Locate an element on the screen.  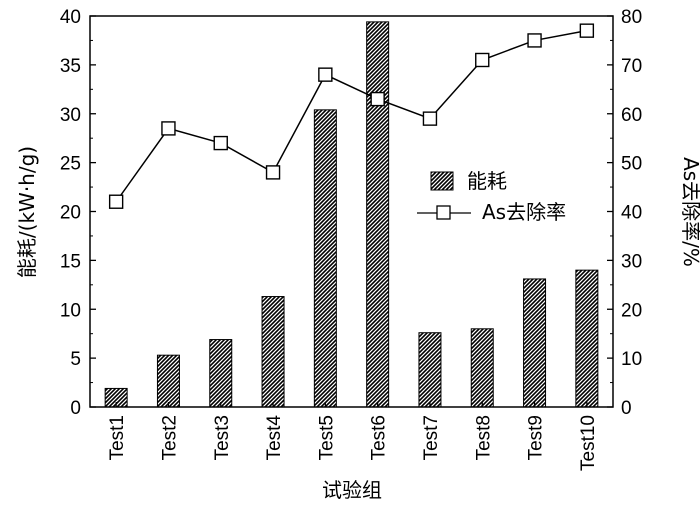
right-tick-label: 60 is located at coordinates (631, 115).